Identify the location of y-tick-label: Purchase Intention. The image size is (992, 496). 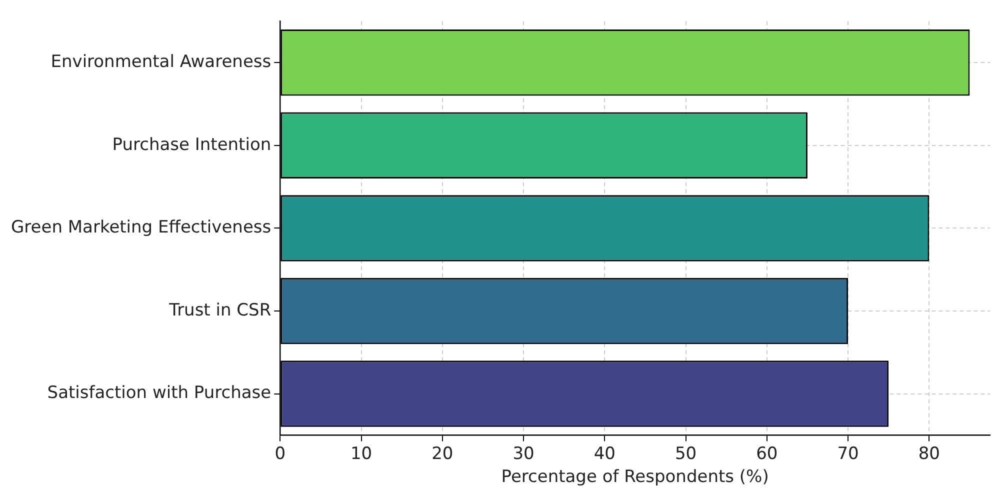
(192, 144).